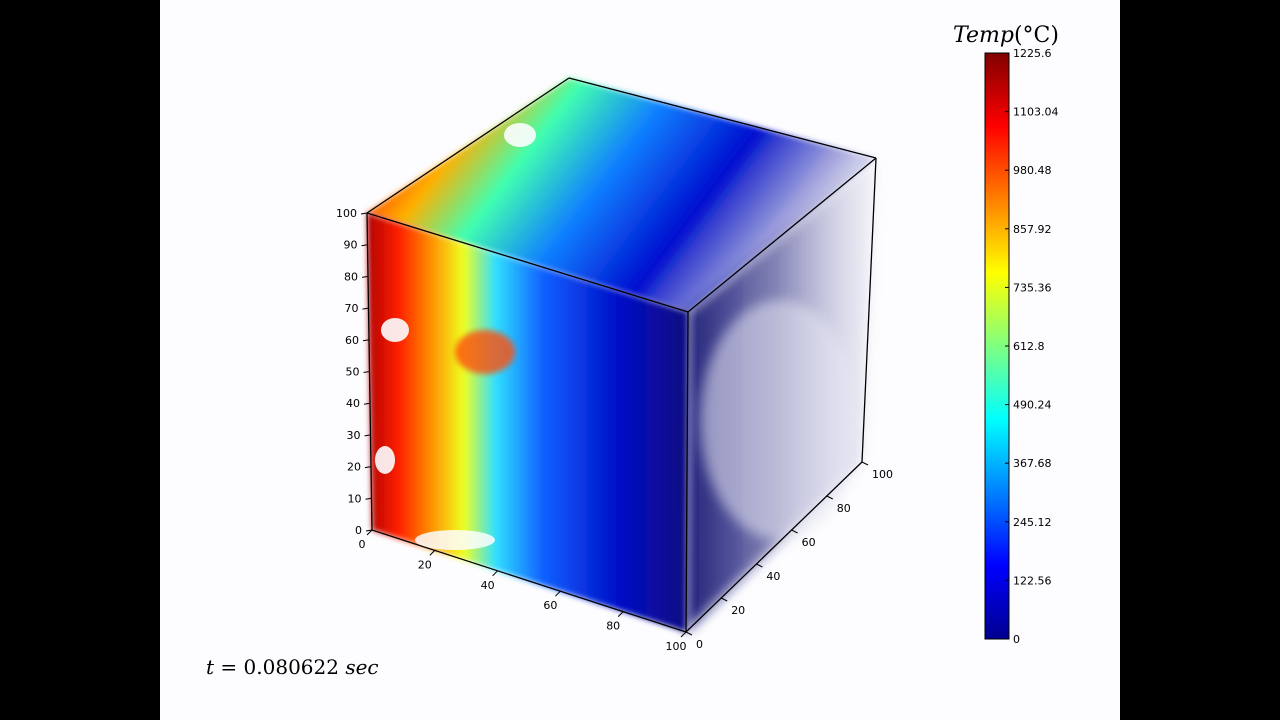  What do you see at coordinates (676, 646) in the screenshot?
I see `x-tick-label: 100` at bounding box center [676, 646].